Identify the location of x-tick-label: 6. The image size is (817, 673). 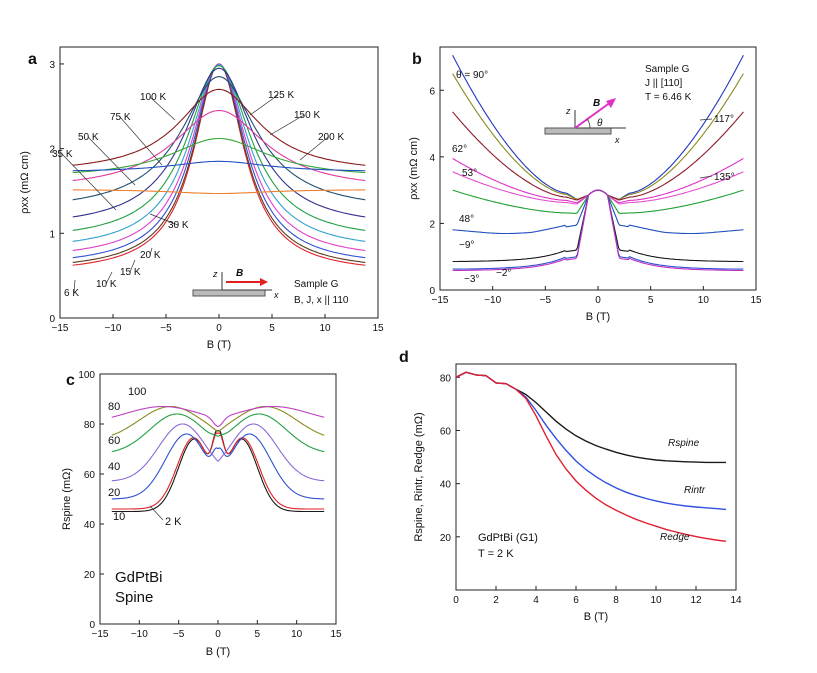
(576, 600).